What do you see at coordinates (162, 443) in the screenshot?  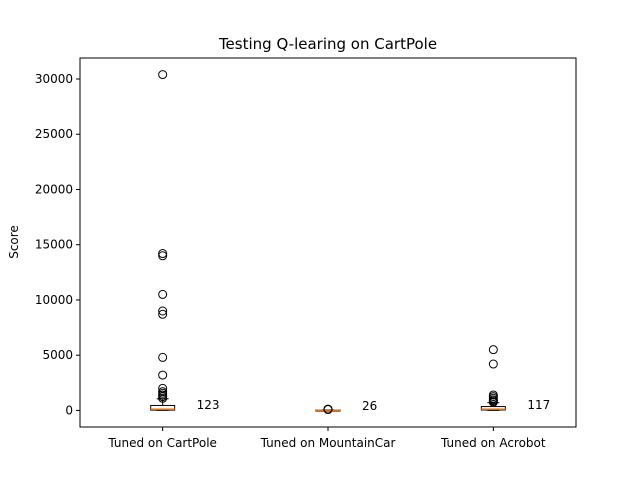 I see `x-tick-label: Tuned on CartPole` at bounding box center [162, 443].